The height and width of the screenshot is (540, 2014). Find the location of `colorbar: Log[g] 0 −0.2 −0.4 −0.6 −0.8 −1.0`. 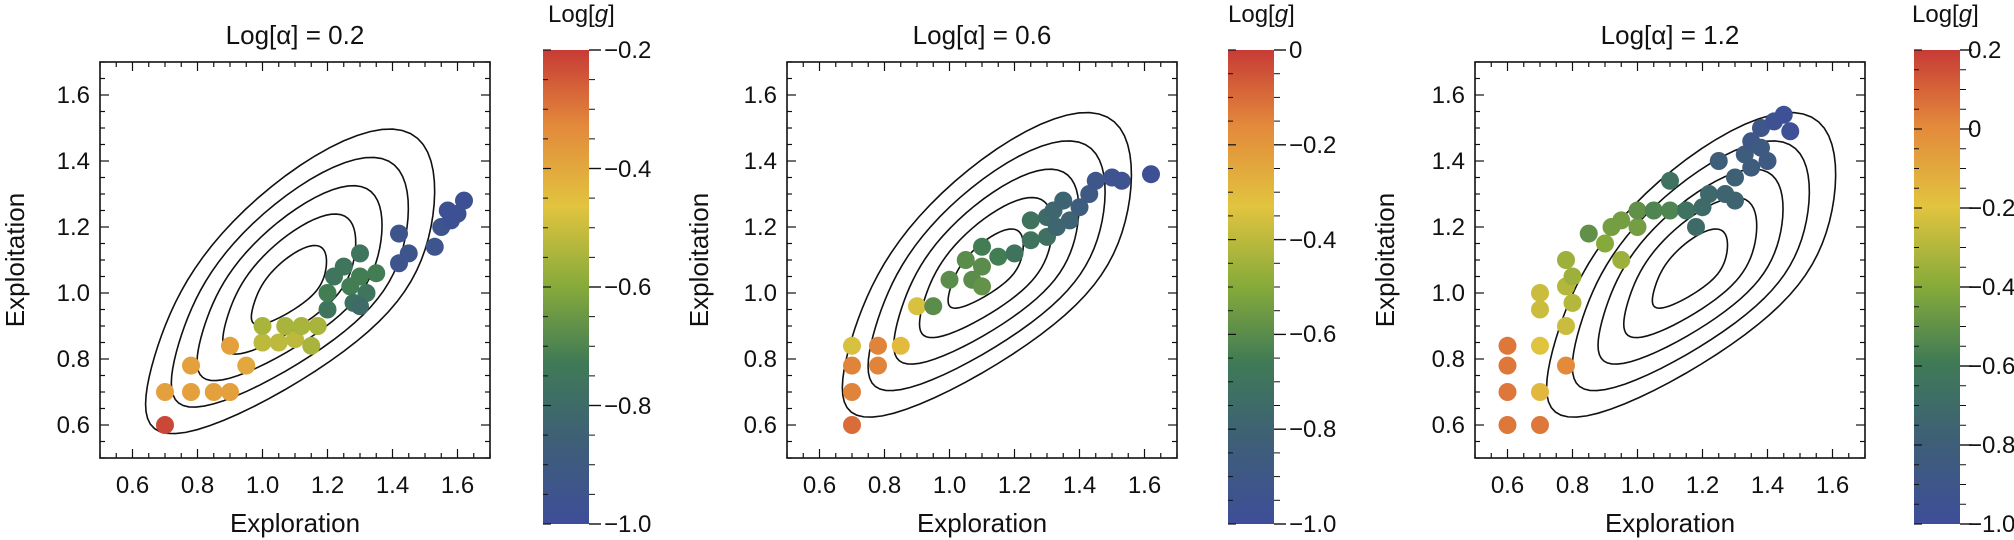

colorbar: Log[g] 0 −0.2 −0.4 −0.6 −0.8 −1.0 is located at coordinates (1282, 269).